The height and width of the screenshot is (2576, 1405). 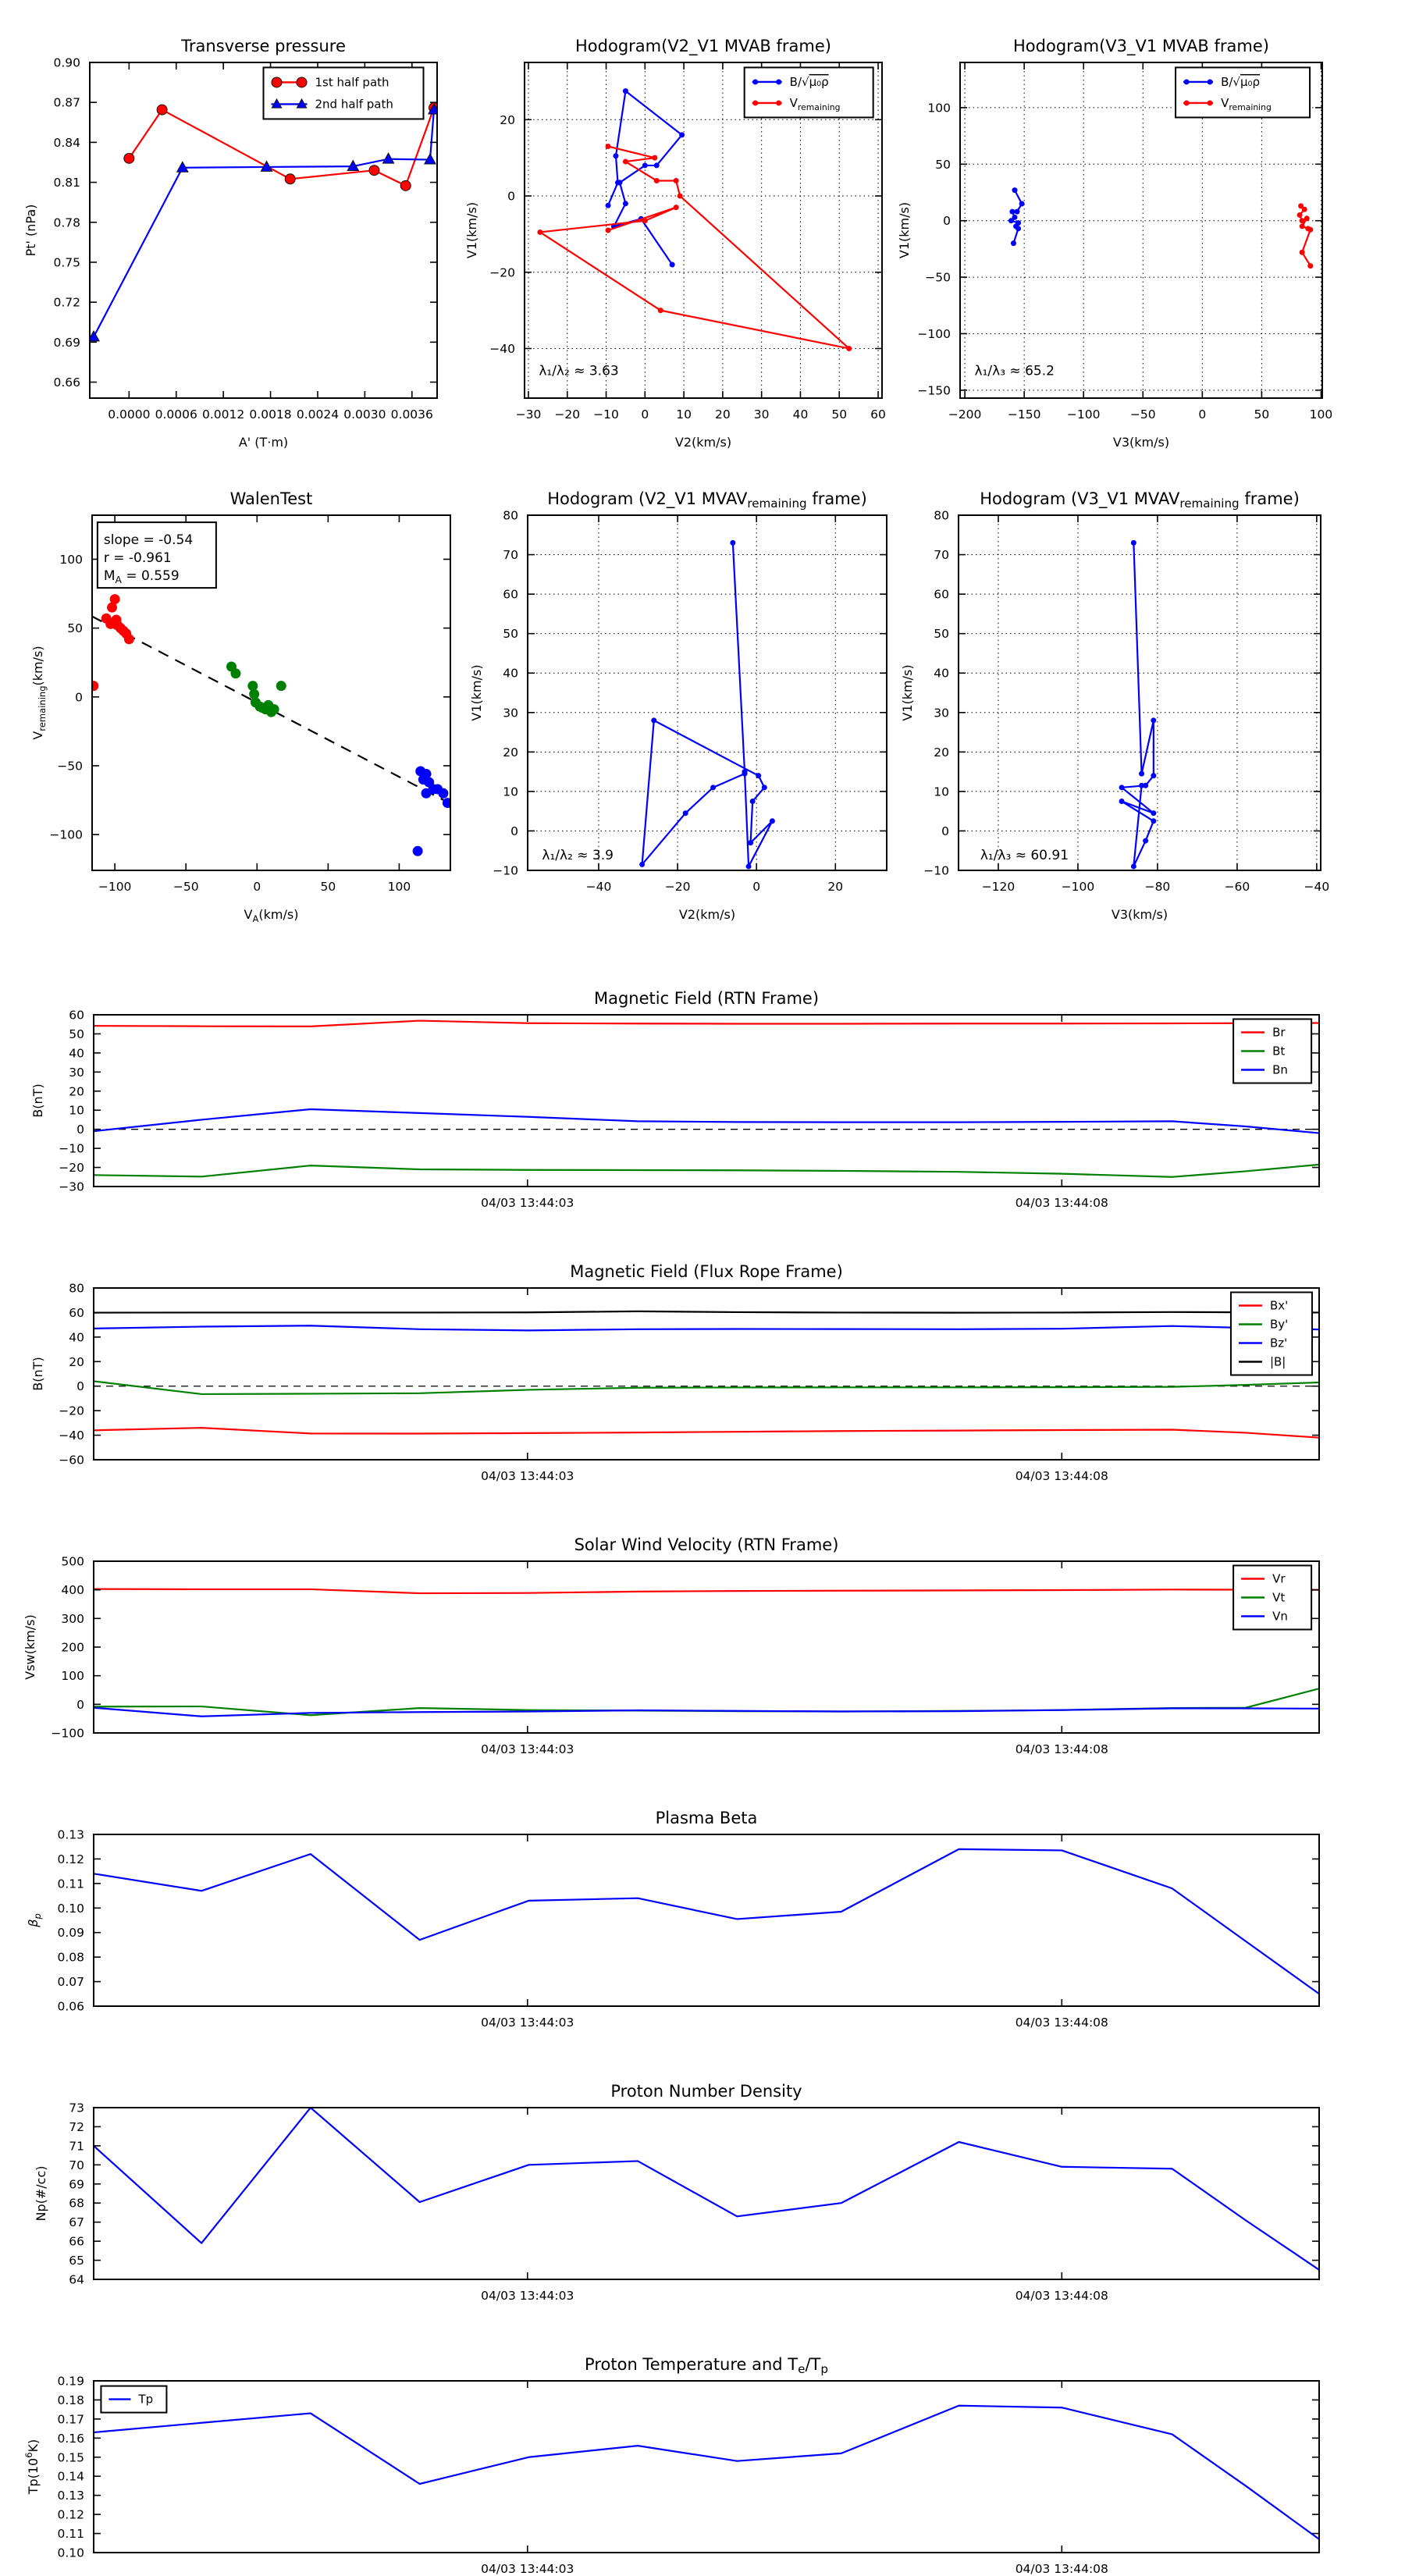 What do you see at coordinates (1280, 1070) in the screenshot?
I see `legend-label: Bn` at bounding box center [1280, 1070].